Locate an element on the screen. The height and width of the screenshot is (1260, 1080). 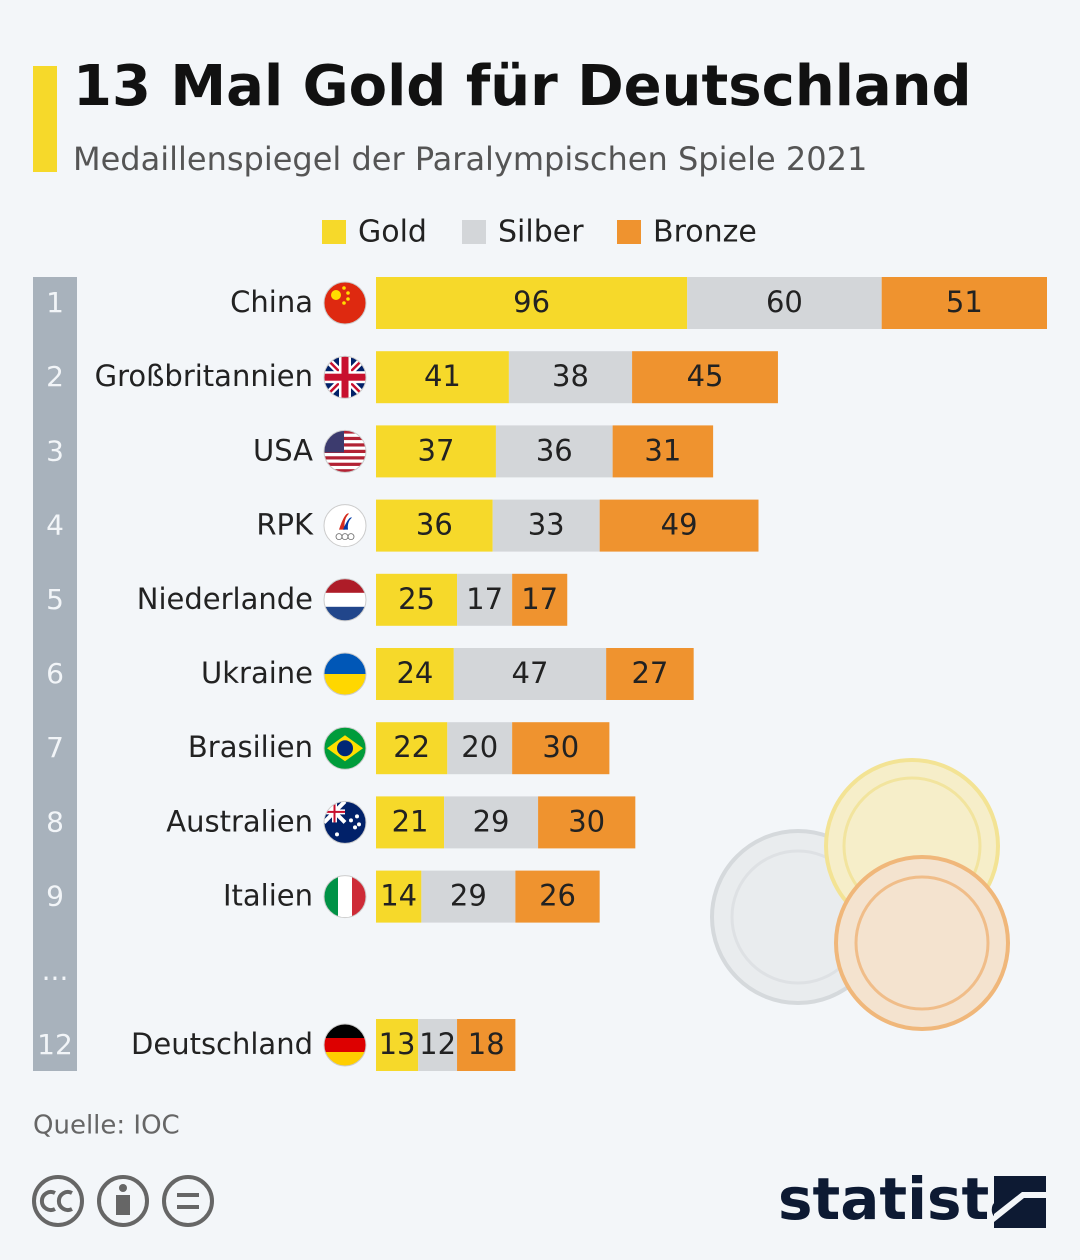
value-label: 27 is located at coordinates (649, 673).